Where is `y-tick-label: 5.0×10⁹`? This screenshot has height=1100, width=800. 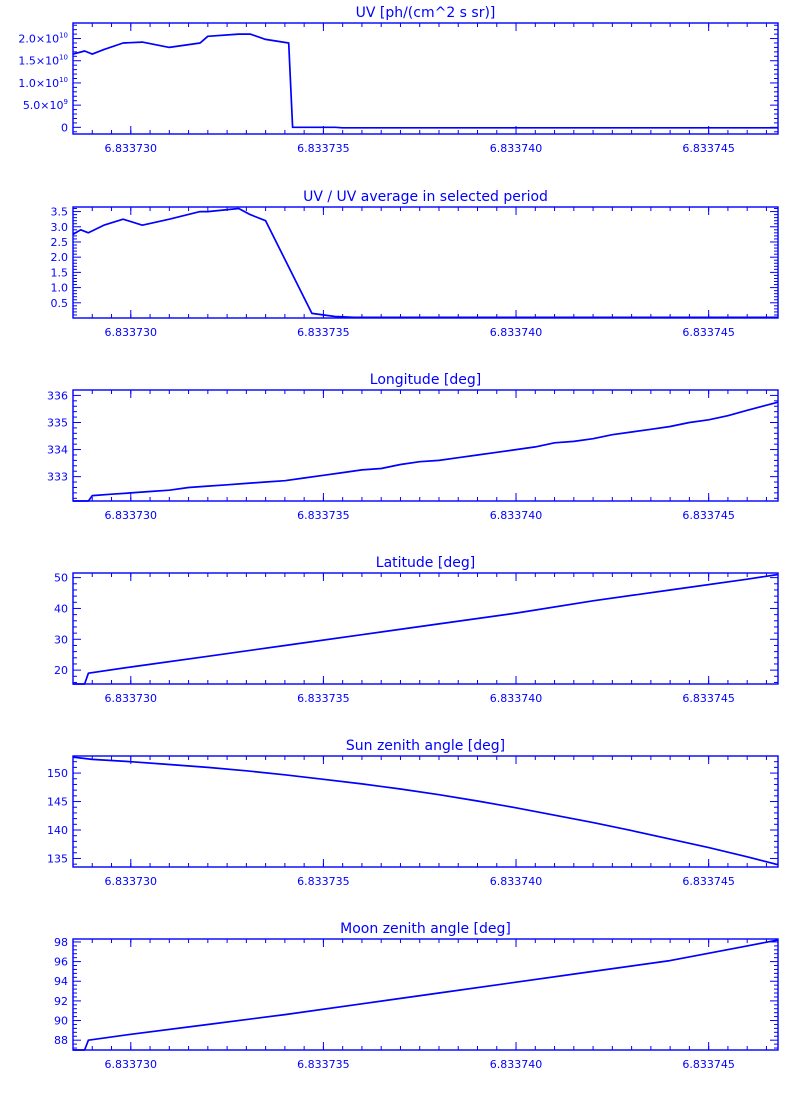 y-tick-label: 5.0×10⁹ is located at coordinates (45, 105).